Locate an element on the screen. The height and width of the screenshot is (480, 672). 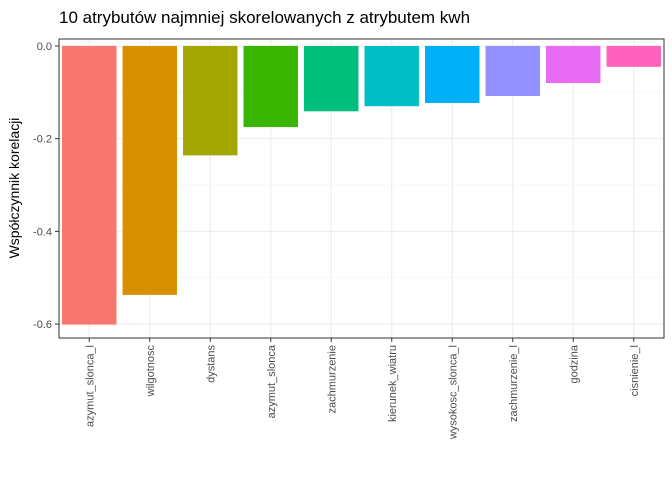
x-tick-label: zachmurzenie_l is located at coordinates (514, 383).